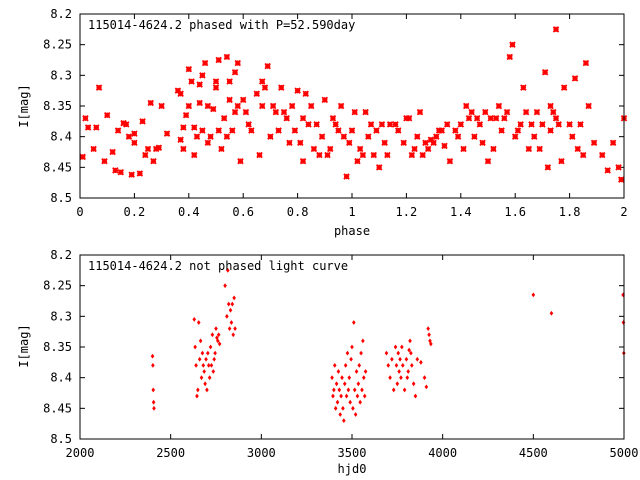 Image resolution: width=640 pixels, height=480 pixels. I want to click on bottom-y-tick-label: 8.45, so click(57, 408).